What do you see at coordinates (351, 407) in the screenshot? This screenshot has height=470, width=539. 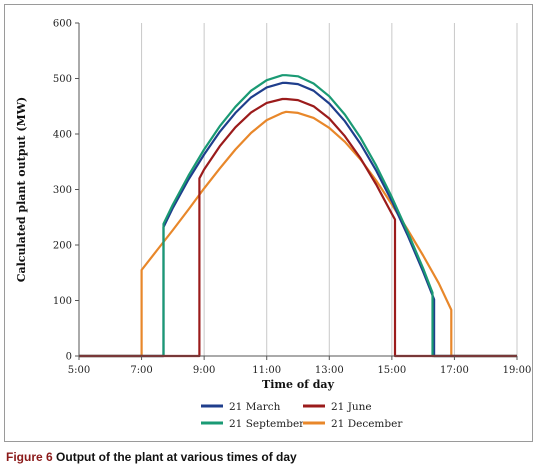 I see `legend-label: 21 June` at bounding box center [351, 407].